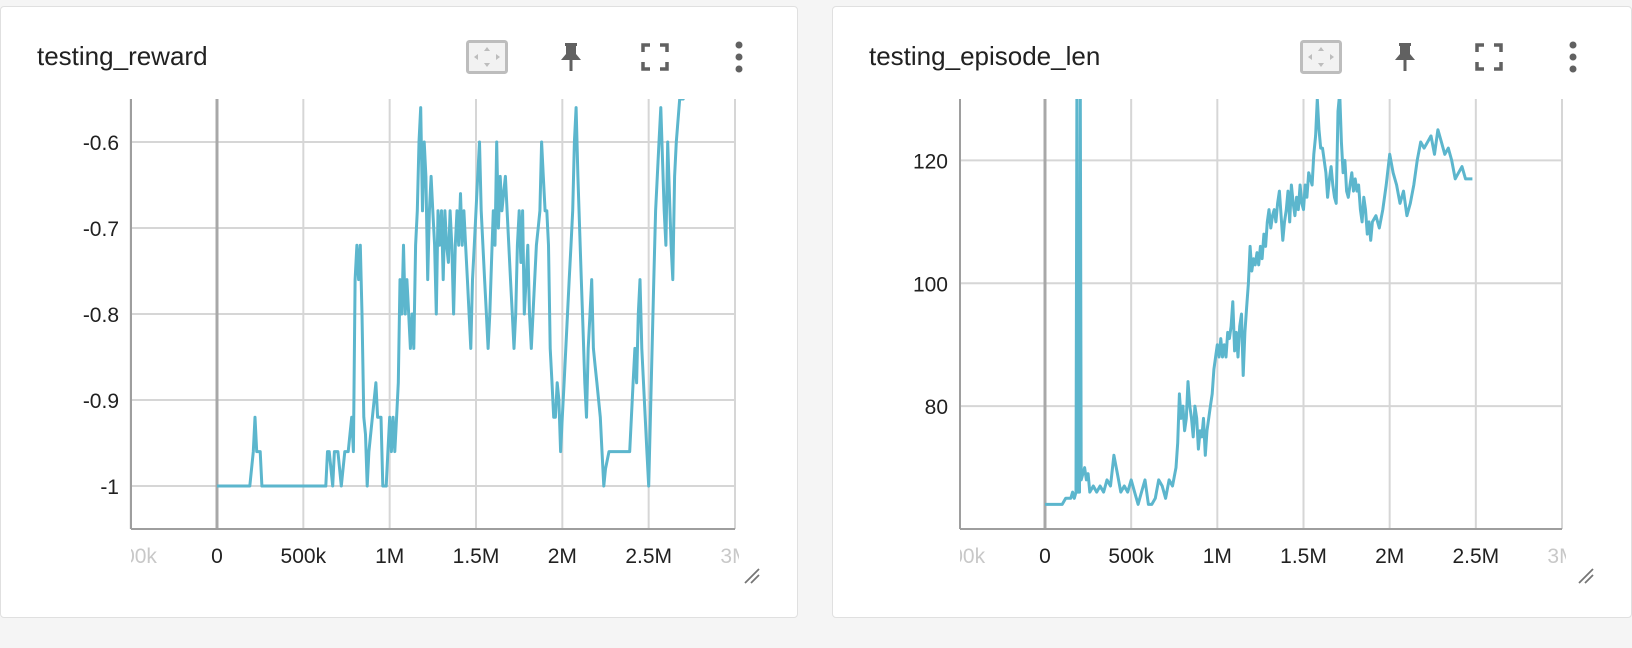  Describe the element at coordinates (101, 401) in the screenshot. I see `y-tick-label: -0.9` at that location.